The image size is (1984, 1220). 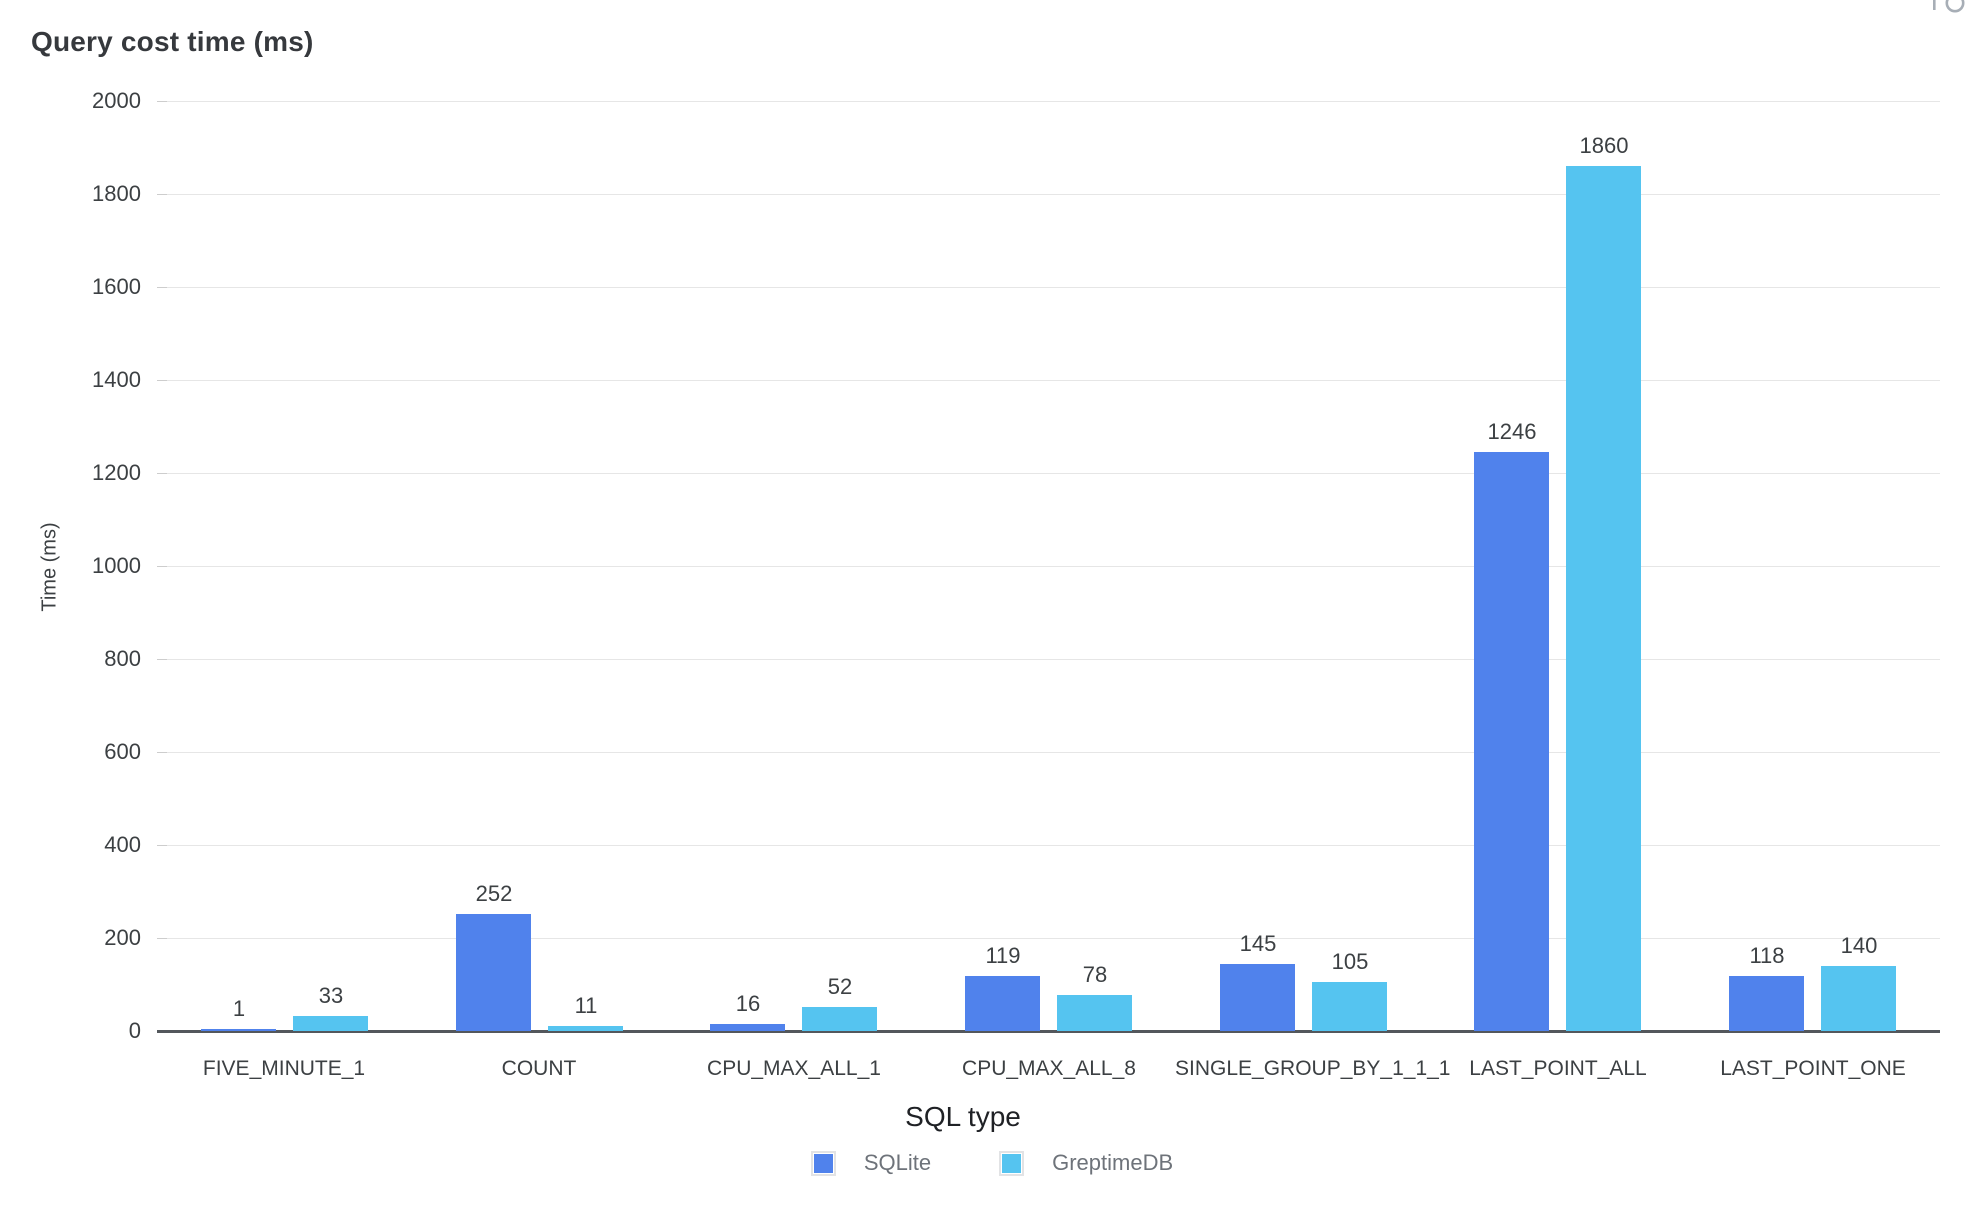 I want to click on legend-swatch-SQLite, so click(x=823, y=1163).